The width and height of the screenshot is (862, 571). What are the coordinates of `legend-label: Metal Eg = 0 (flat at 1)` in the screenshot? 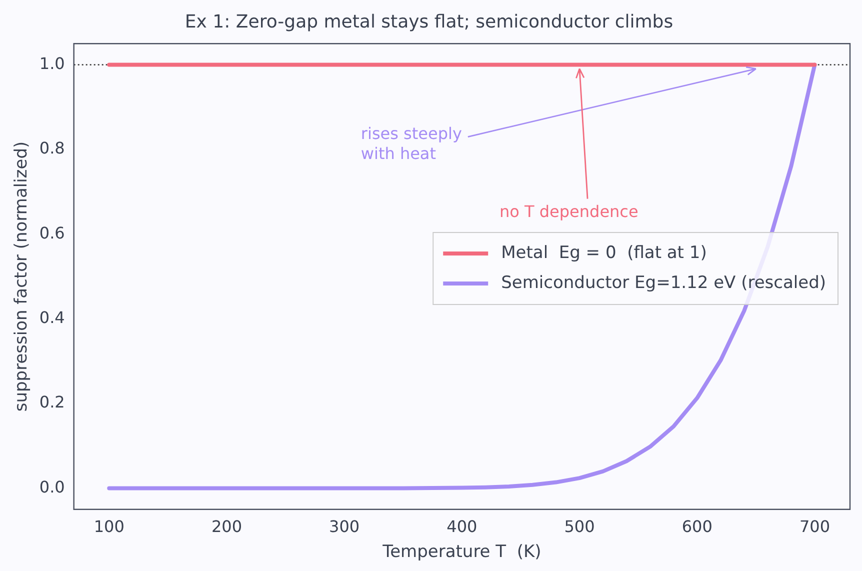 It's located at (604, 252).